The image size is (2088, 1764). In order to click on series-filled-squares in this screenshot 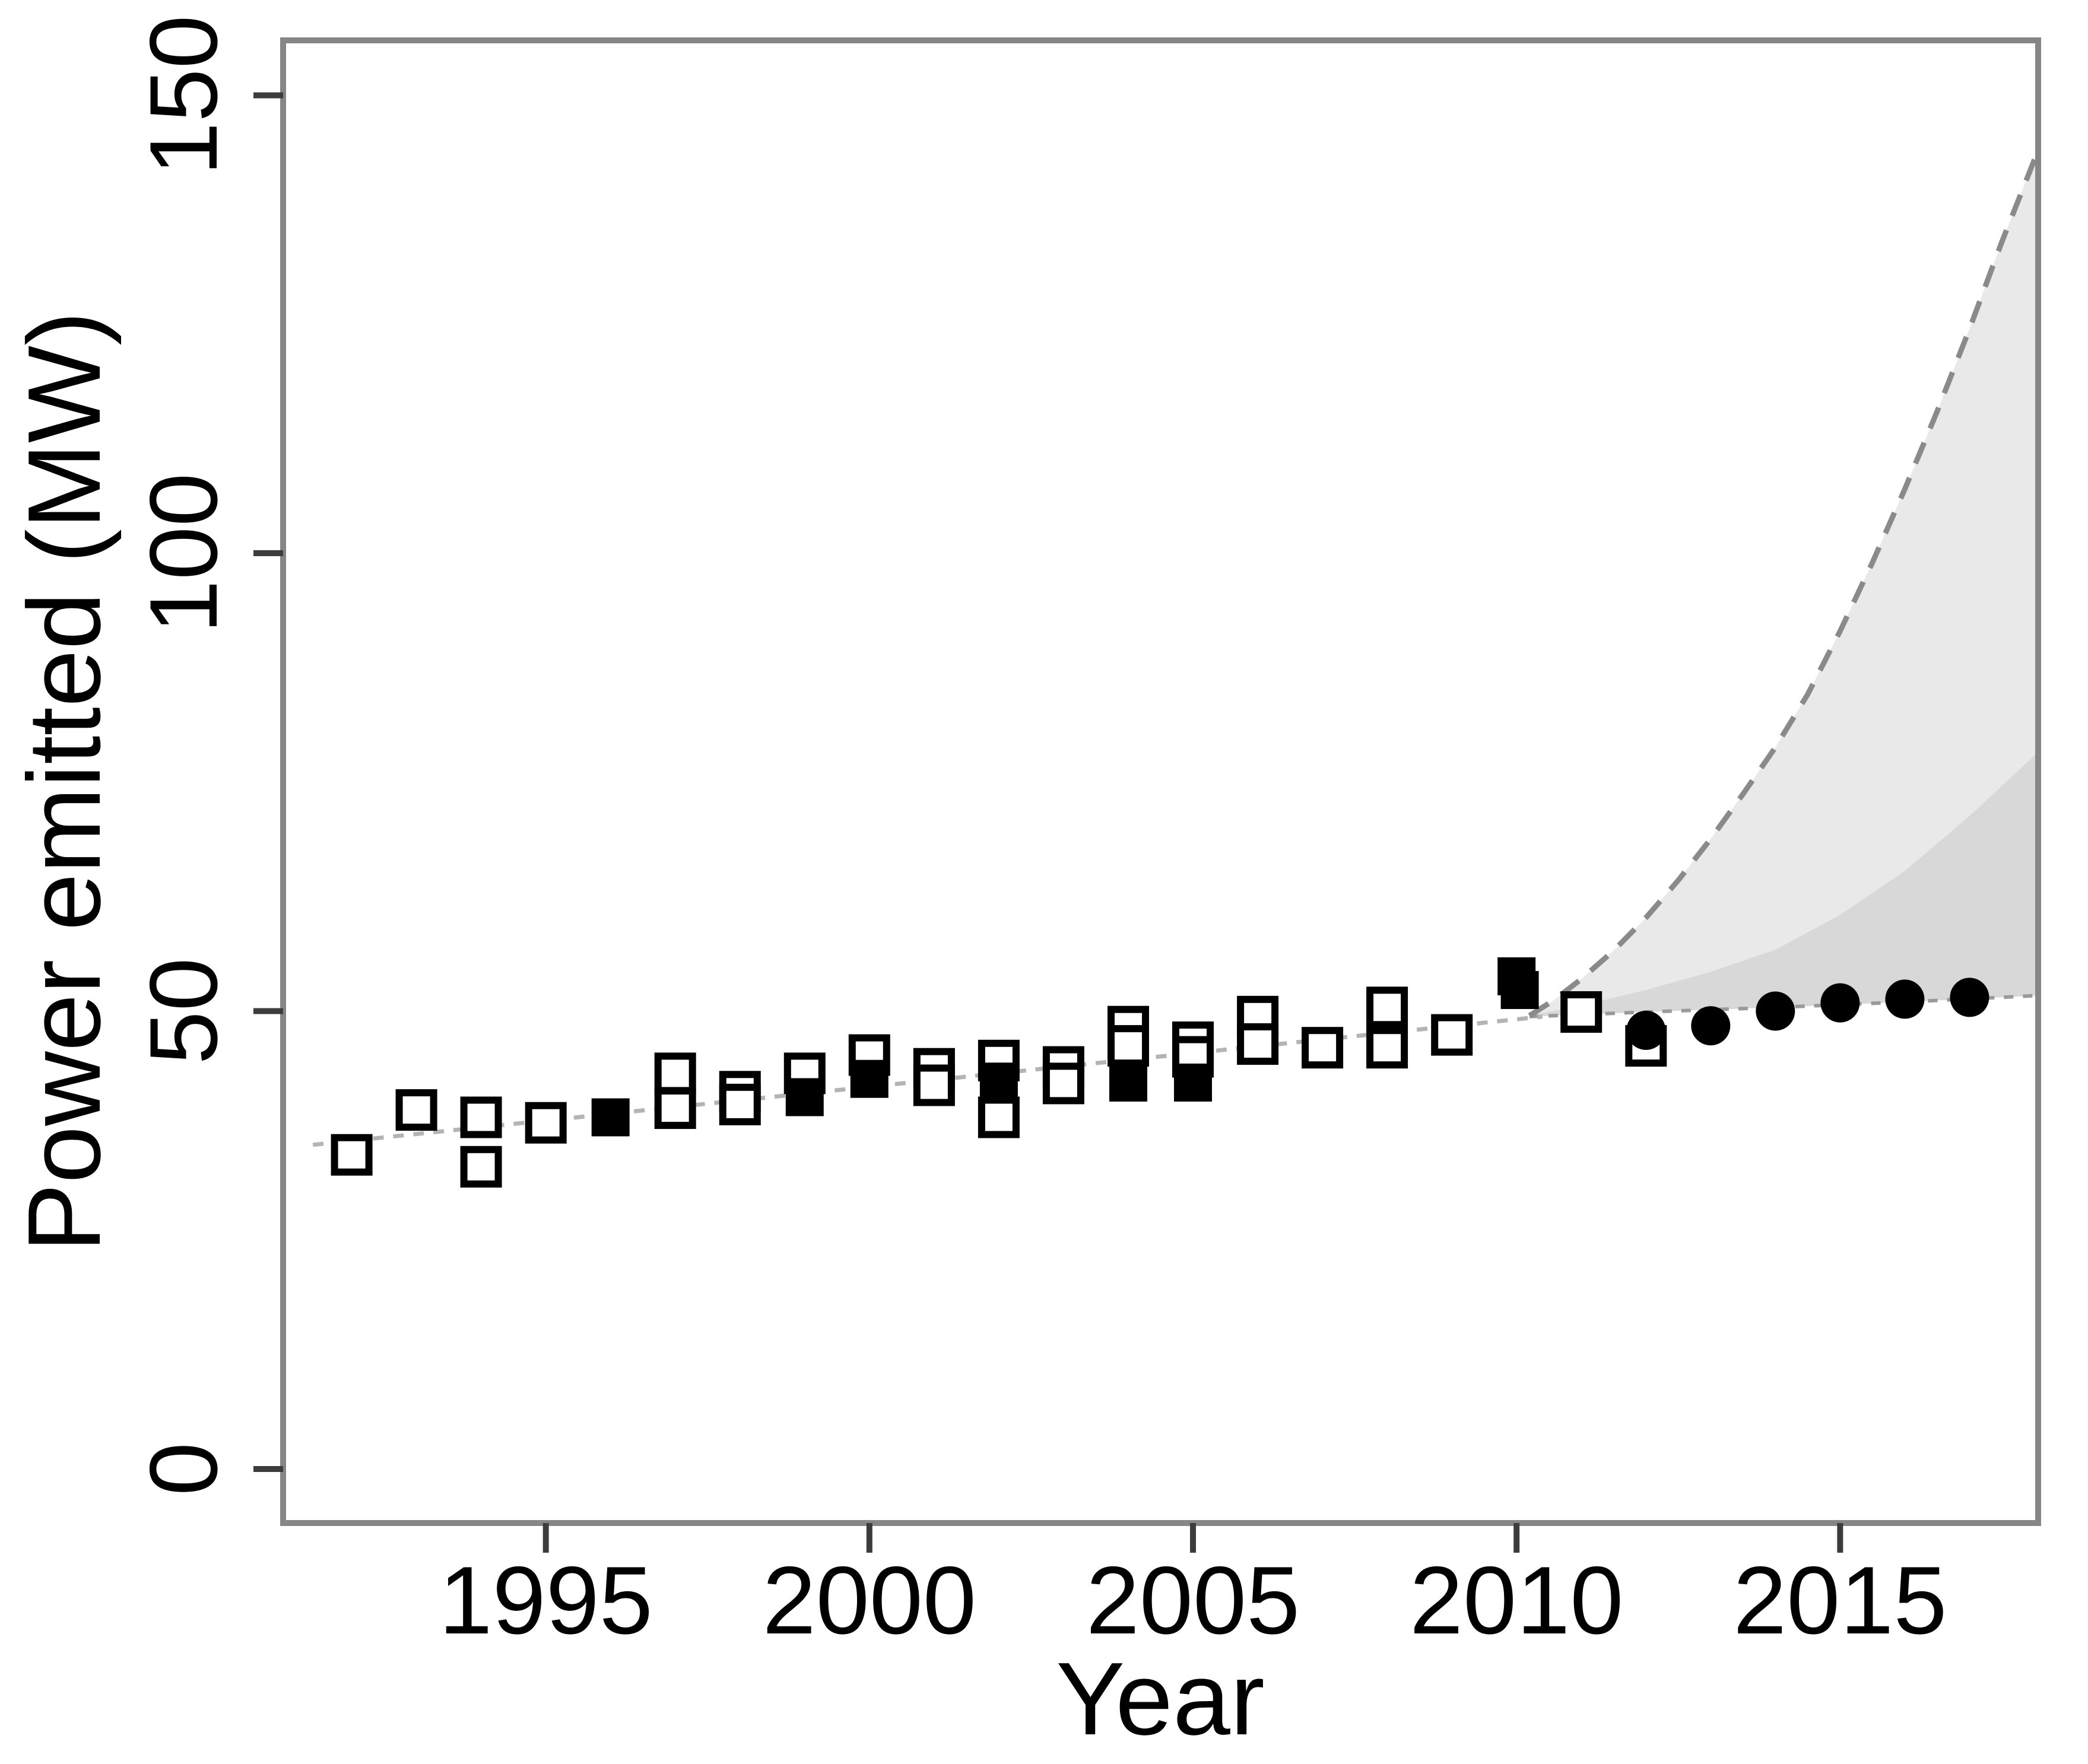, I will do `click(1065, 1047)`.